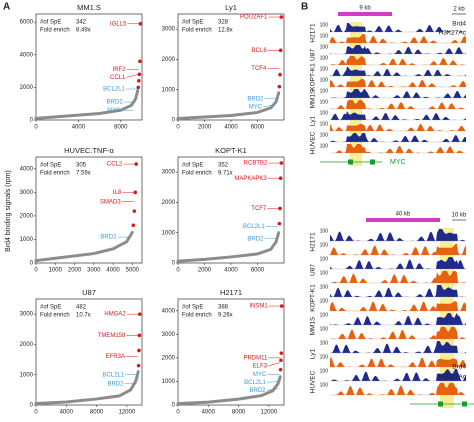  Describe the element at coordinates (117, 193) in the screenshot. I see `gene-label: IL8` at that location.